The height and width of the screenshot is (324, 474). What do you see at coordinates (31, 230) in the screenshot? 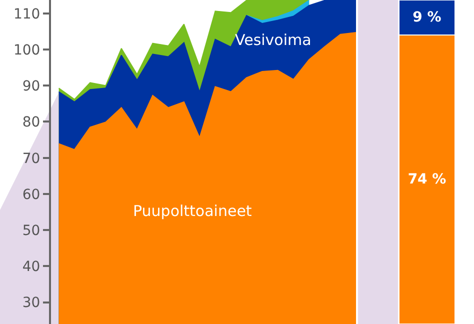
I see `y-tick-label: 50` at bounding box center [31, 230].